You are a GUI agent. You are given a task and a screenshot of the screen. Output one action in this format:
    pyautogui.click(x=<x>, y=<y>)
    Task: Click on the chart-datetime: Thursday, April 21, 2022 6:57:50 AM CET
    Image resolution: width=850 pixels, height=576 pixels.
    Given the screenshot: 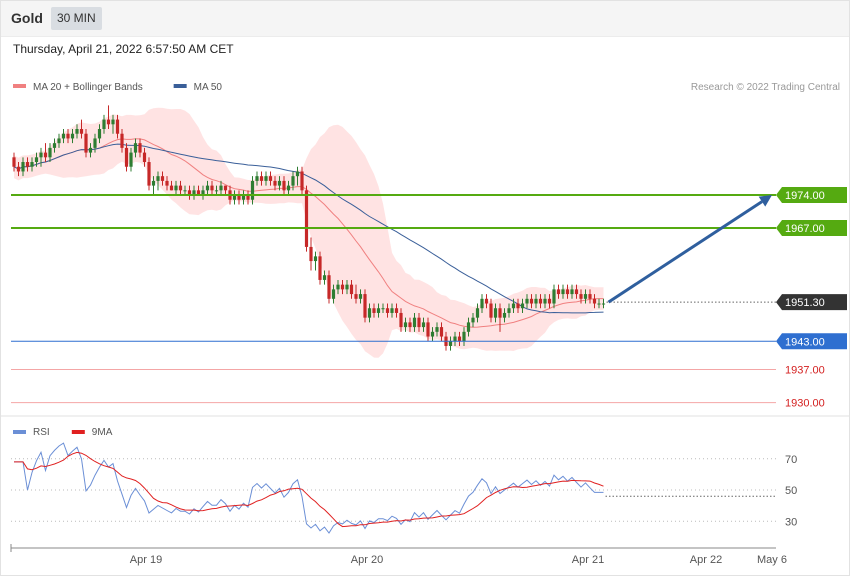 What is the action you would take?
    pyautogui.click(x=123, y=49)
    